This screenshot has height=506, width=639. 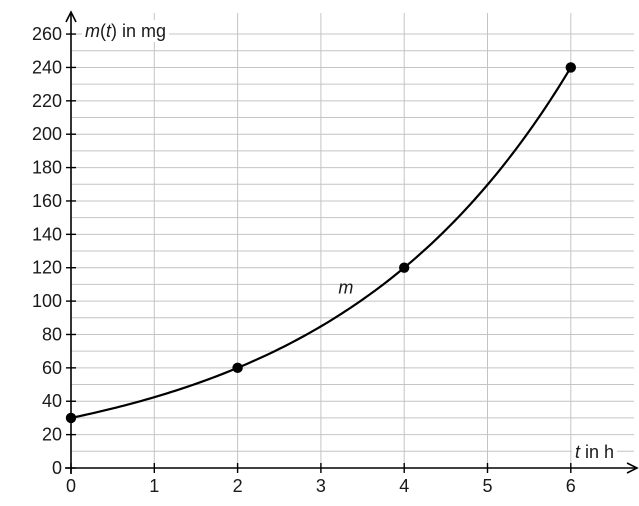 I want to click on x-tick-label: 3, so click(x=321, y=486).